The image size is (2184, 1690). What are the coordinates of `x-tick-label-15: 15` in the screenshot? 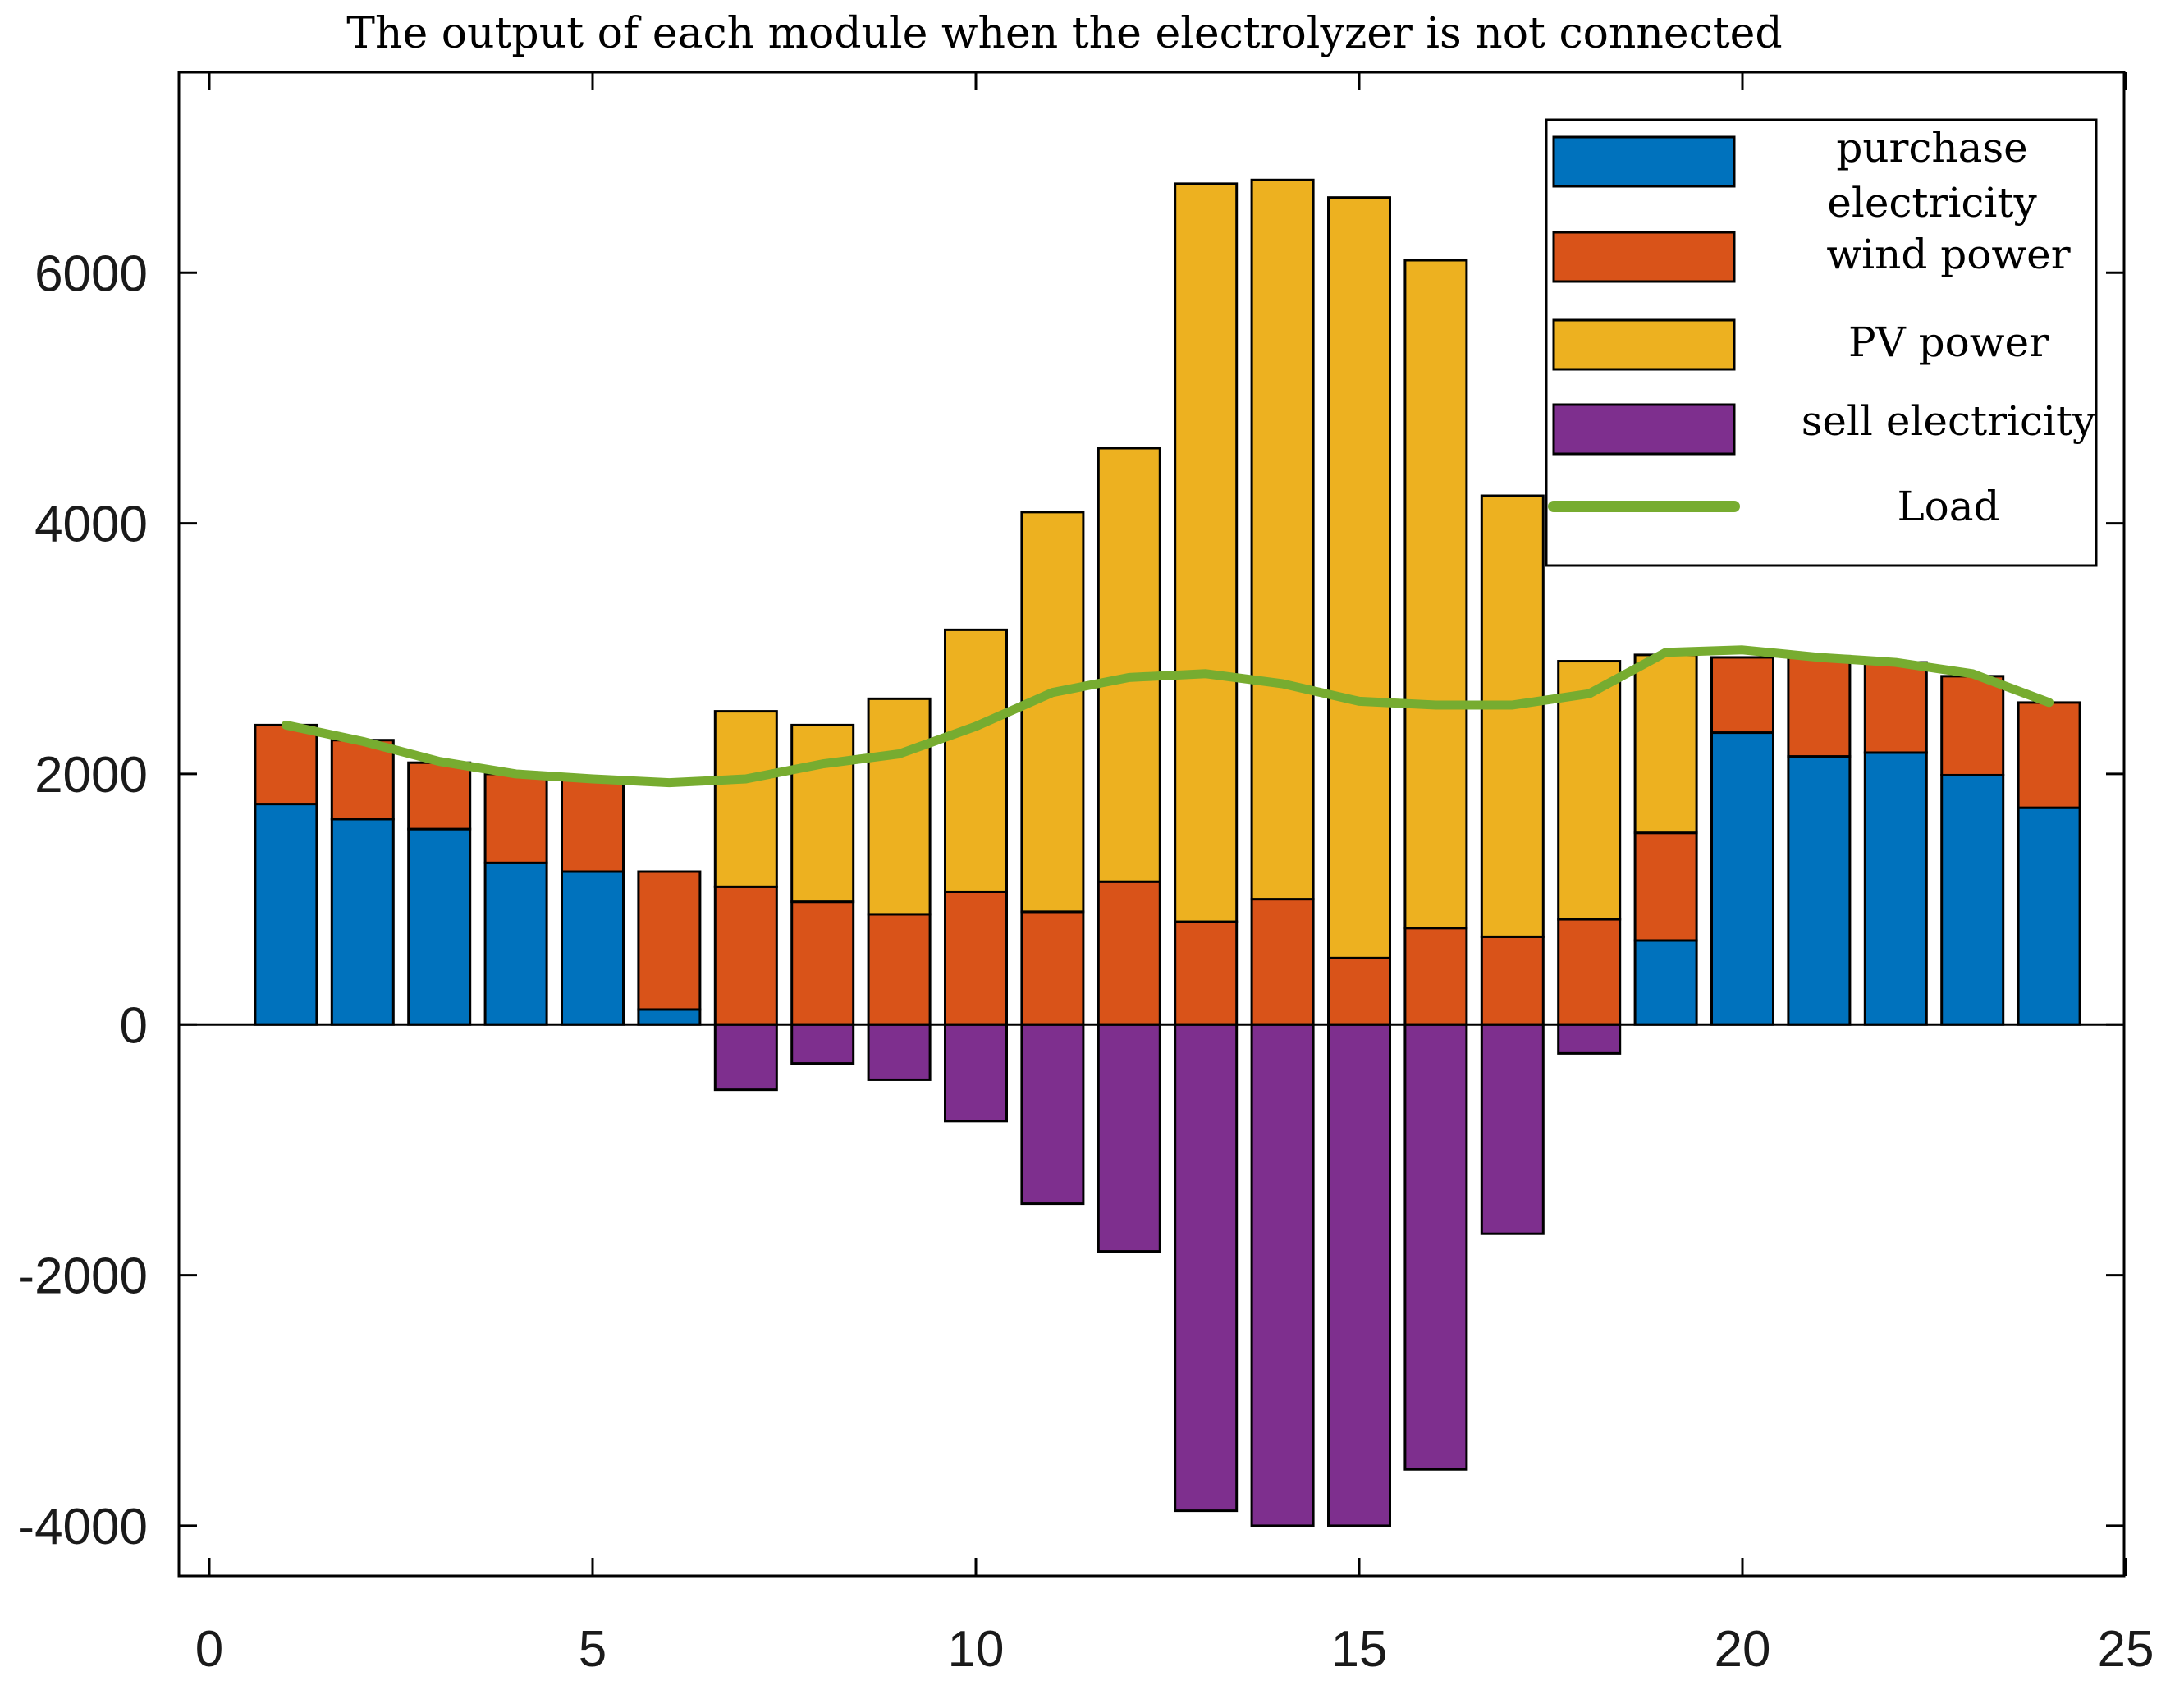 It's located at (1359, 1649).